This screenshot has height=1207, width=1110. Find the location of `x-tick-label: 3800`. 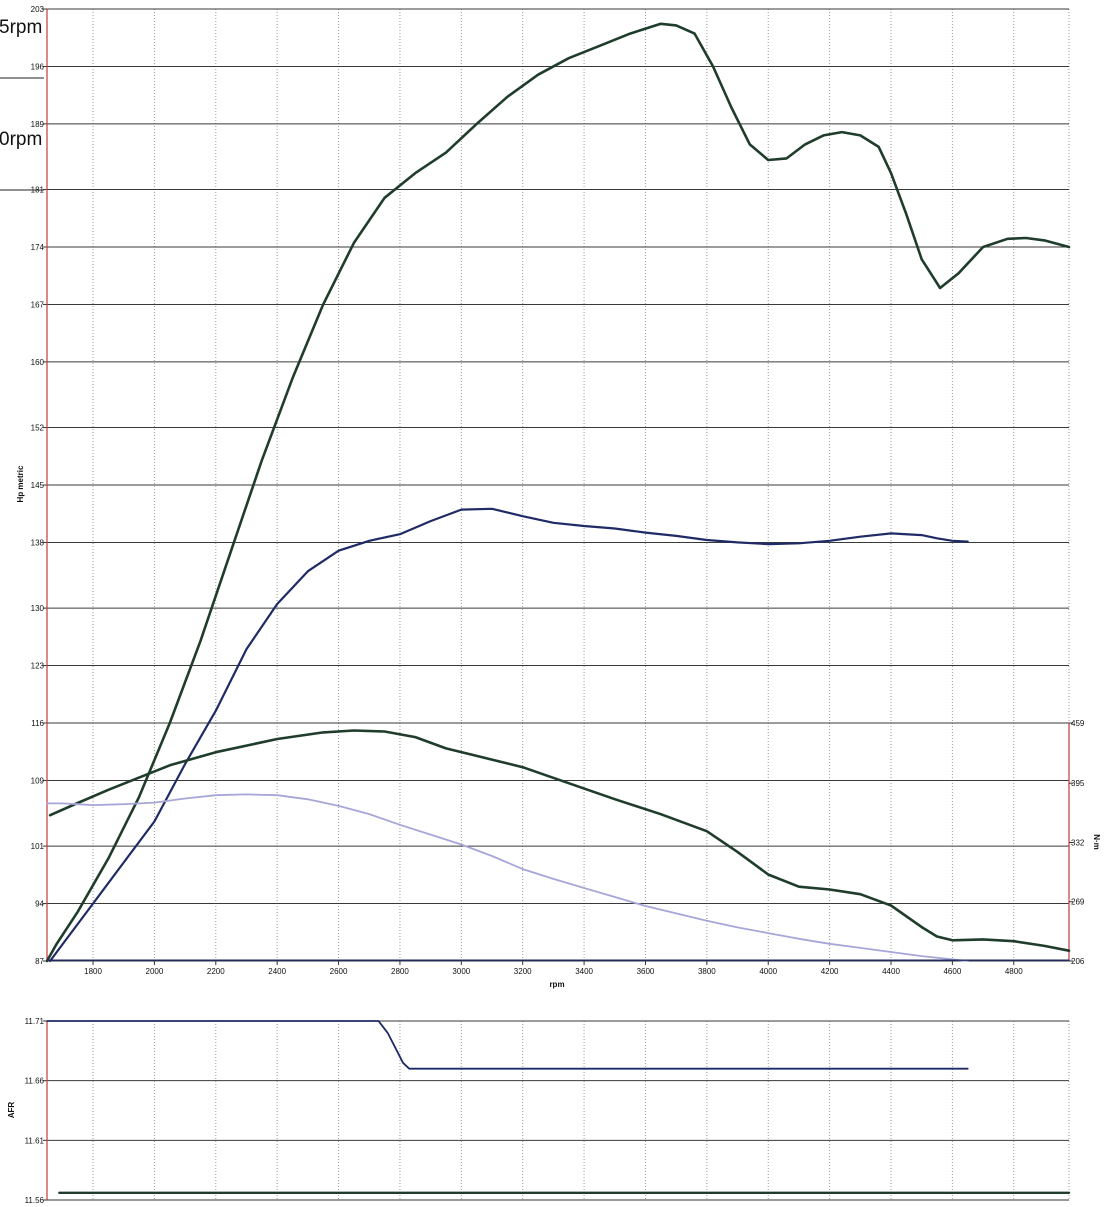

x-tick-label: 3800 is located at coordinates (707, 971).